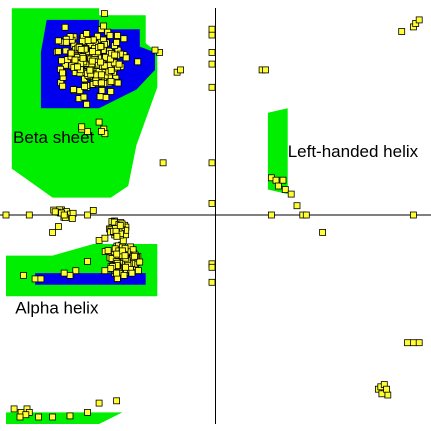 This screenshot has height=431, width=431. I want to click on alpha-helix-label: Alpha helix, so click(57, 308).